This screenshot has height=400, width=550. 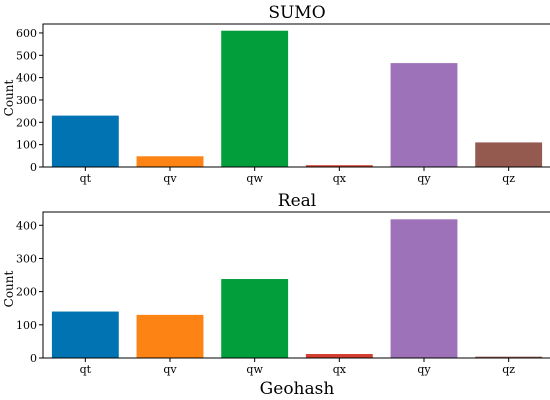 What do you see at coordinates (85, 141) in the screenshot?
I see `sumo-bar-qt` at bounding box center [85, 141].